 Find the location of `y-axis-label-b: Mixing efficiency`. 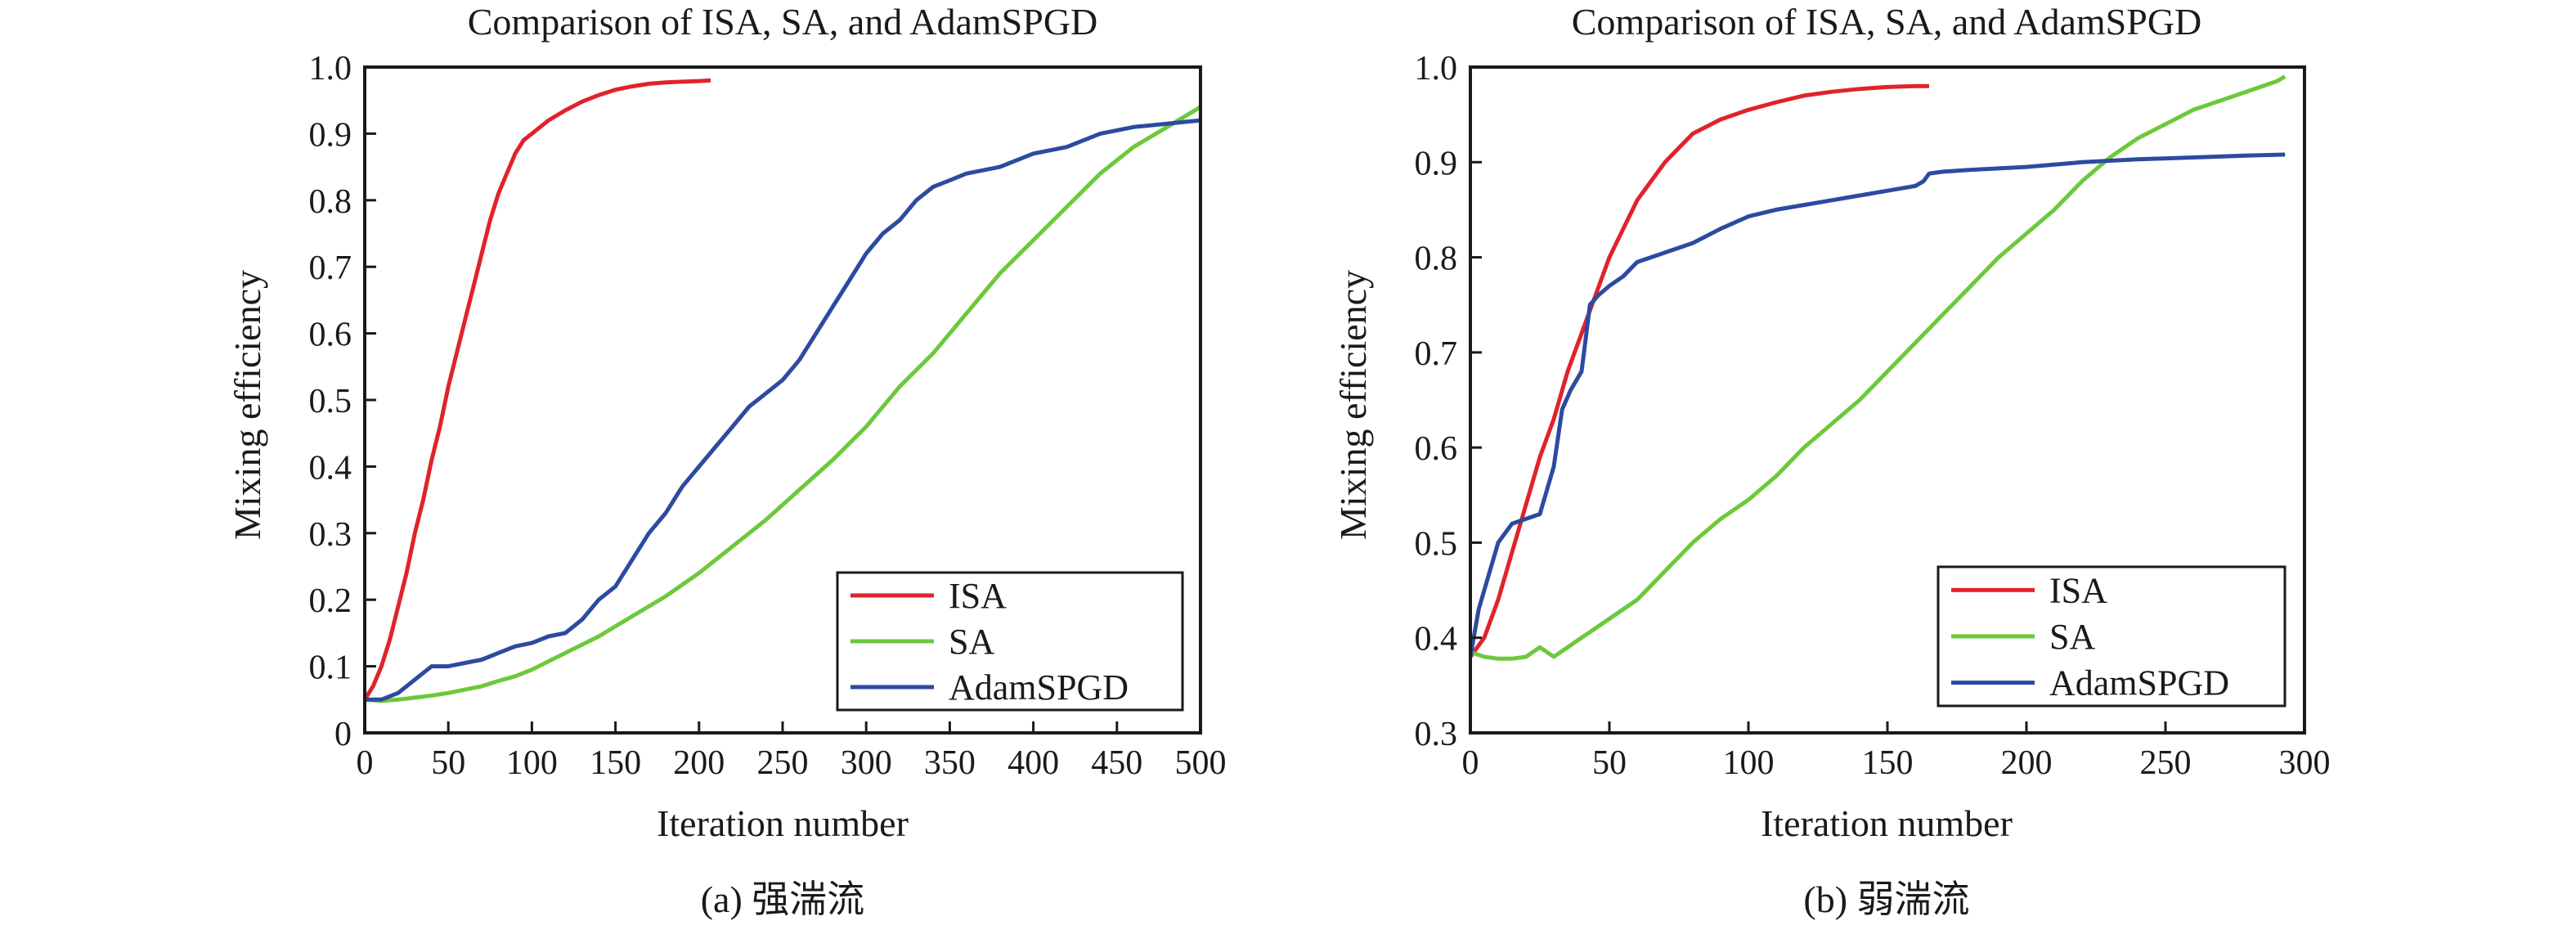

y-axis-label-b: Mixing efficiency is located at coordinates (1353, 405).